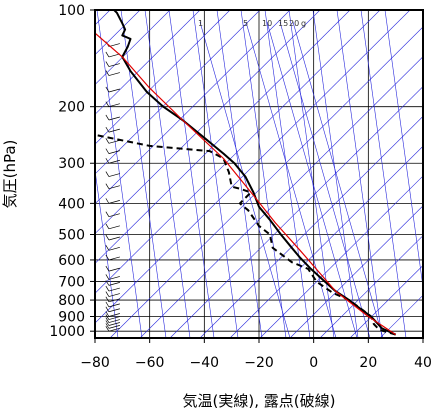  What do you see at coordinates (267, 23) in the screenshot?
I see `mixing-ratio-label: 10` at bounding box center [267, 23].